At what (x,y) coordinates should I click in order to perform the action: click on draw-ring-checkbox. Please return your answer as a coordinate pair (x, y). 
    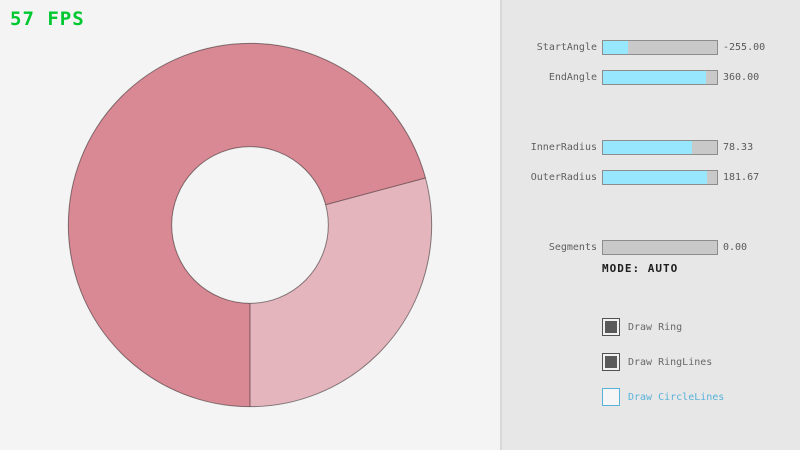
    Looking at the image, I should click on (611, 327).